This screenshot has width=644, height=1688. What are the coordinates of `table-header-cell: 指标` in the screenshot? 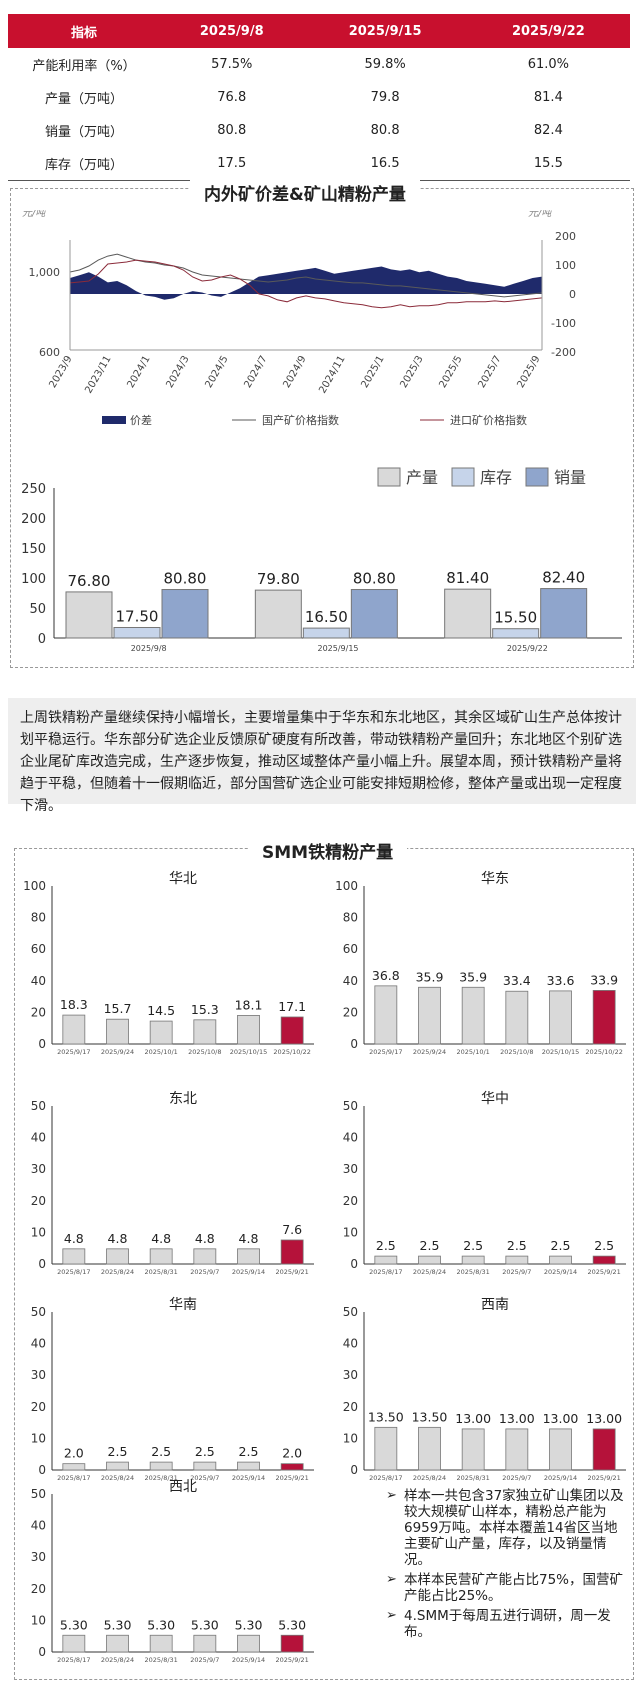 It's located at (84, 31).